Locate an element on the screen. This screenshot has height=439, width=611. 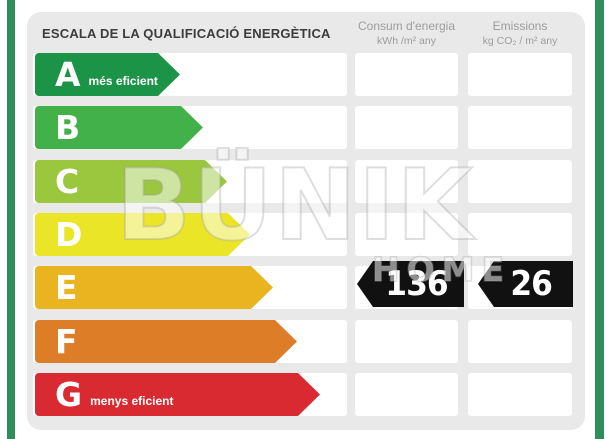
grade-arrow-a: A més eficient is located at coordinates (107, 74).